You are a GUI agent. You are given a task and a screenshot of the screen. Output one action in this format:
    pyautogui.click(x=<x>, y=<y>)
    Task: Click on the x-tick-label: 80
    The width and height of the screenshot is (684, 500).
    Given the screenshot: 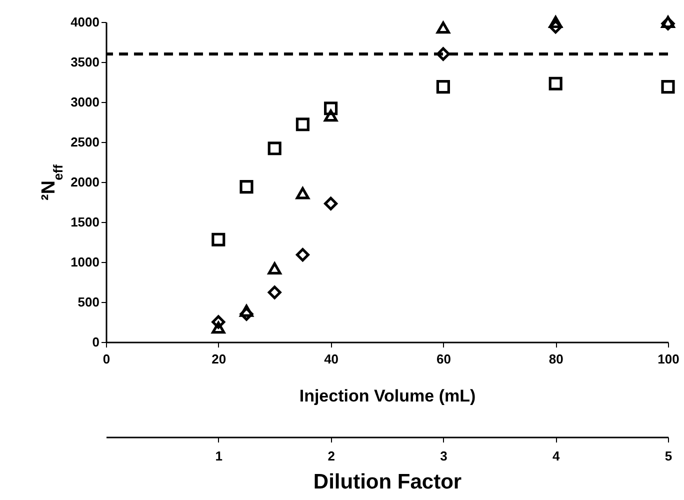 What is the action you would take?
    pyautogui.click(x=556, y=359)
    